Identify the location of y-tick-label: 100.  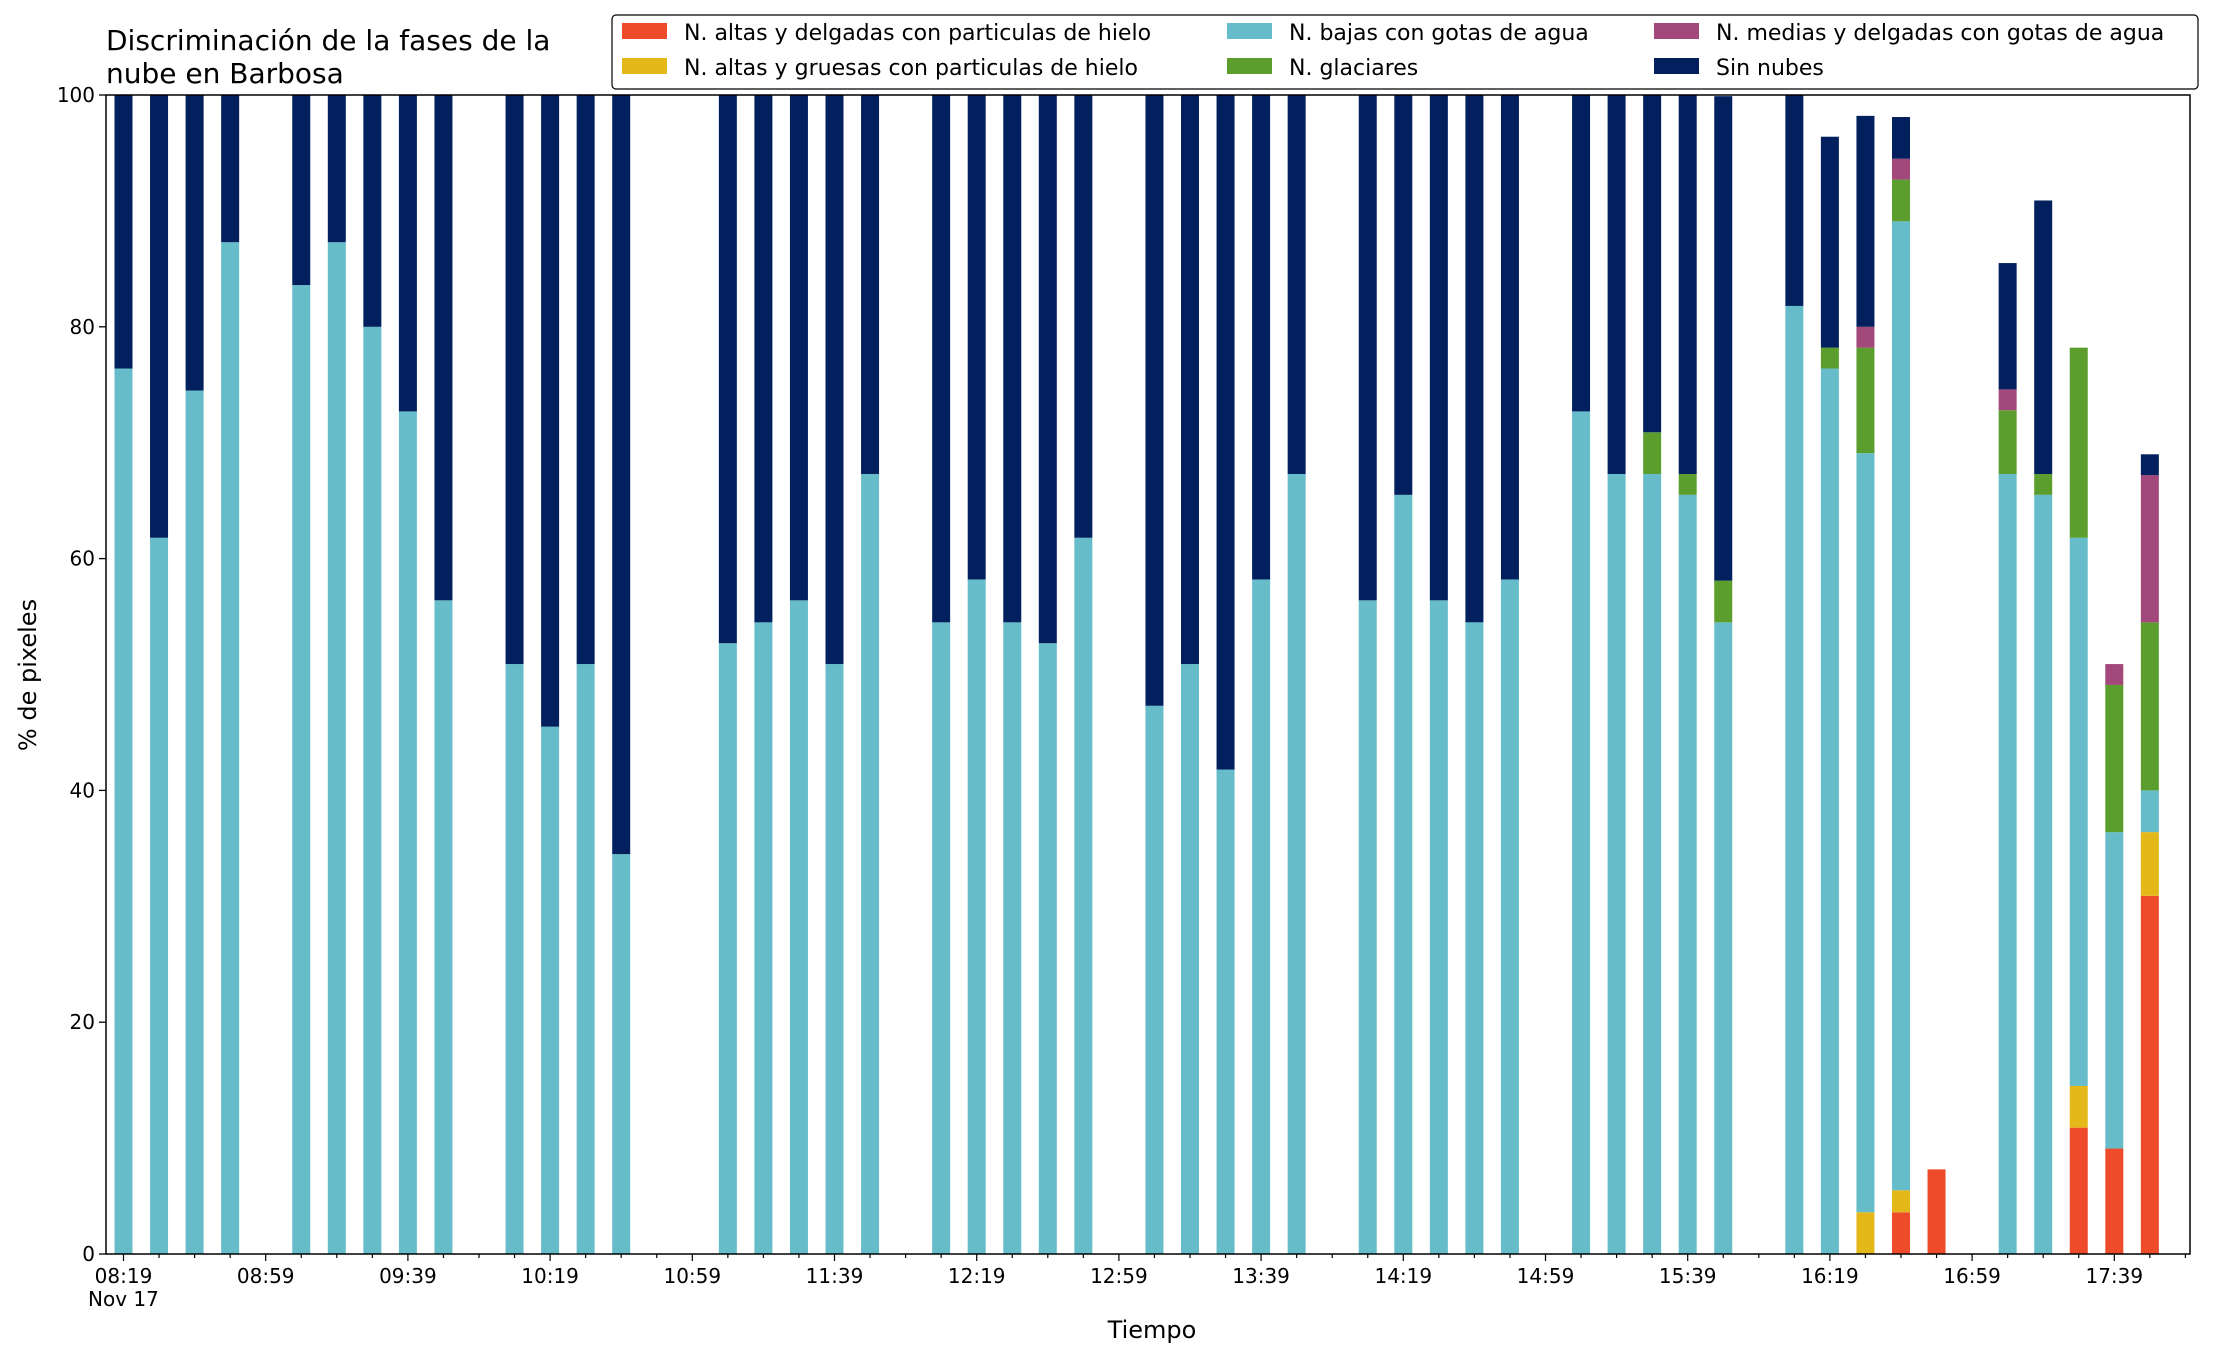
(76, 95).